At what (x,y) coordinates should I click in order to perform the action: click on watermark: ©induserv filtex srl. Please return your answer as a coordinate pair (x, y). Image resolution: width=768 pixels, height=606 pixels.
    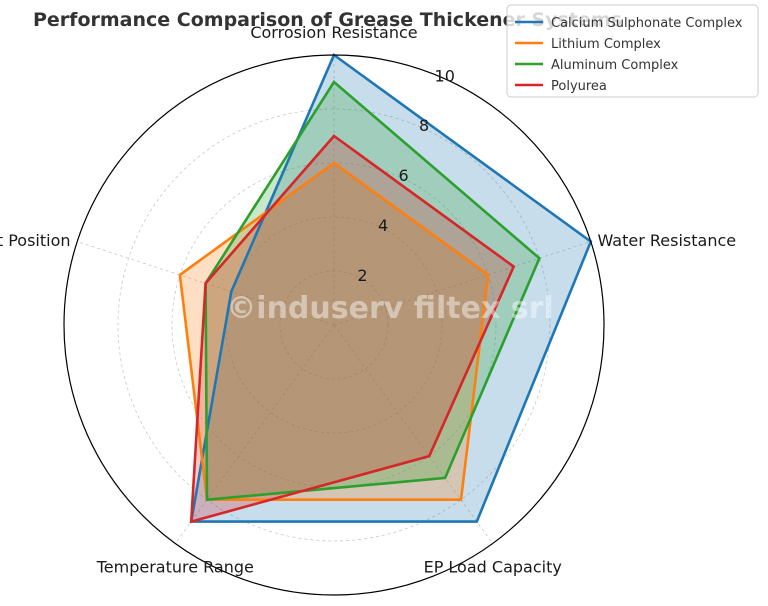
    Looking at the image, I should click on (389, 308).